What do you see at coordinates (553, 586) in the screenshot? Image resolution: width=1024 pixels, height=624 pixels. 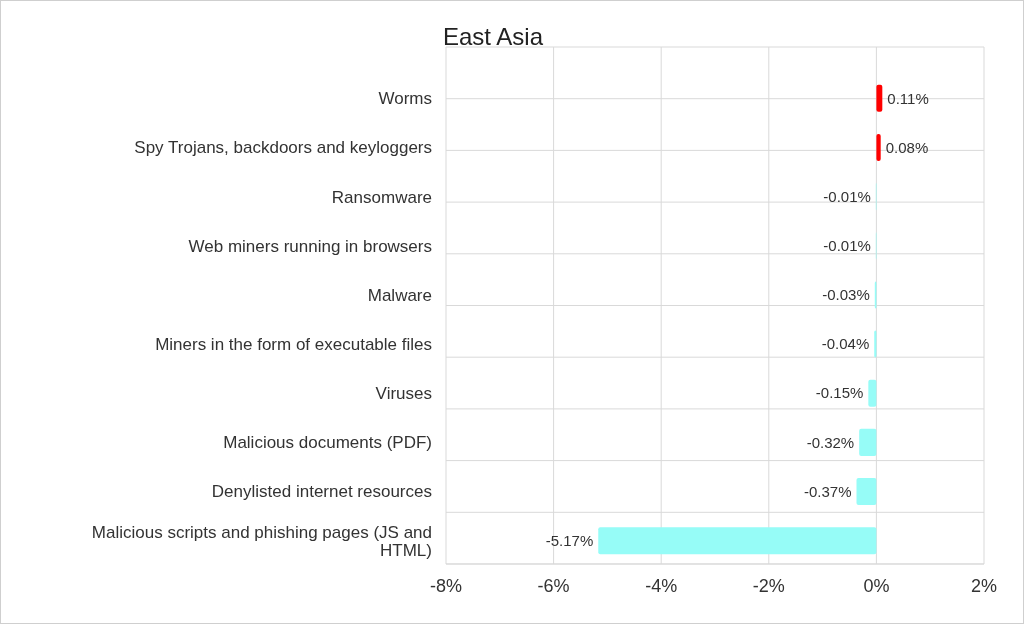 I see `x-tick-label: -6%` at bounding box center [553, 586].